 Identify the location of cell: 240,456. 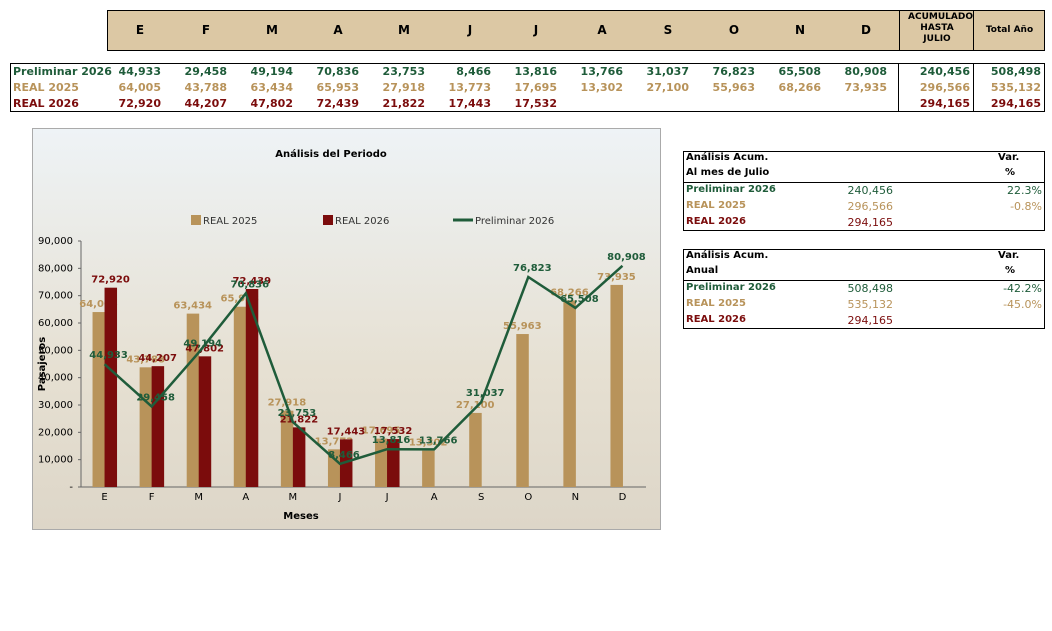
(870, 190).